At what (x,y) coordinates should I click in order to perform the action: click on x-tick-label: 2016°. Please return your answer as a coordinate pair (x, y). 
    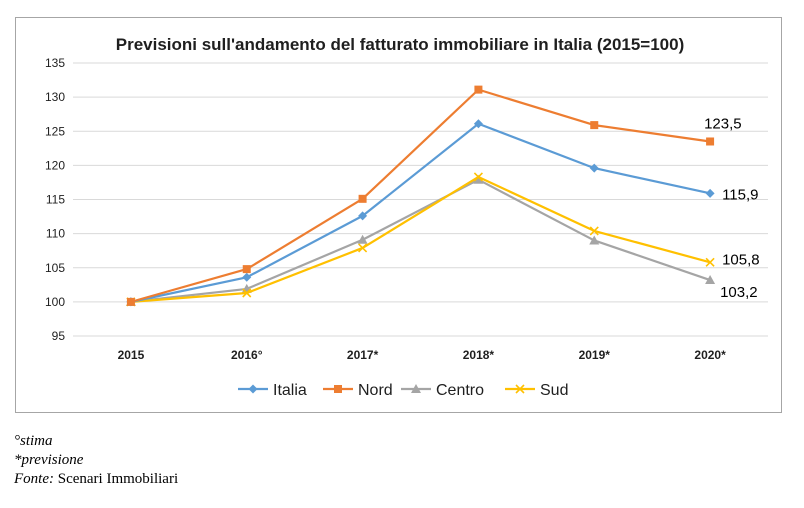
    Looking at the image, I should click on (247, 355).